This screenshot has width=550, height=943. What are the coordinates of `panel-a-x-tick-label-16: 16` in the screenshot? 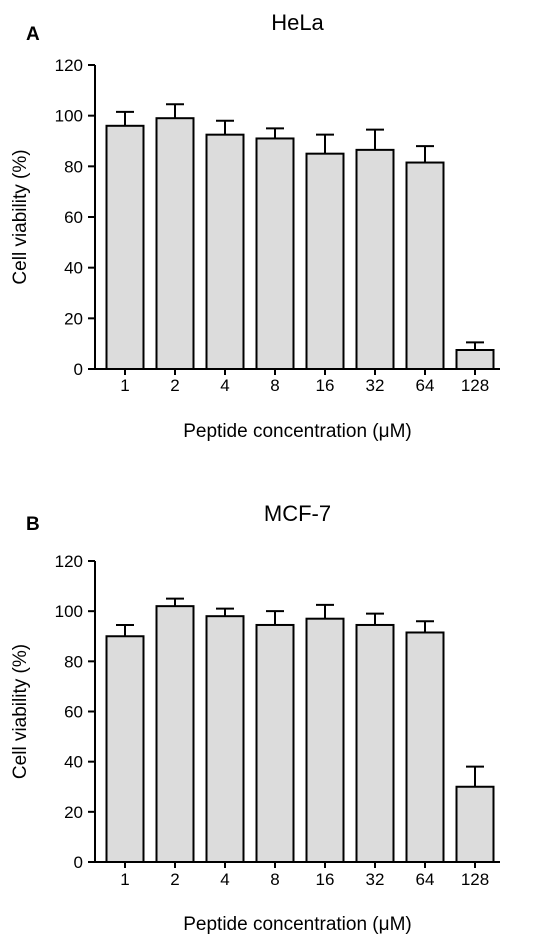 It's located at (325, 385).